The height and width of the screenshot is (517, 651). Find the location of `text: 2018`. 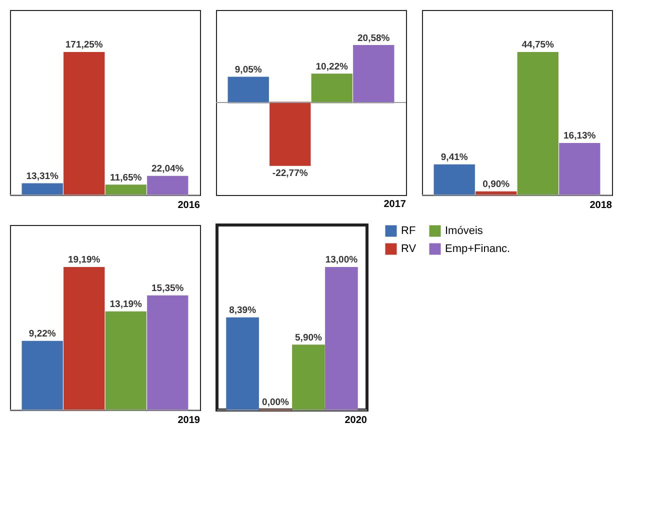

text: 2018 is located at coordinates (601, 205).